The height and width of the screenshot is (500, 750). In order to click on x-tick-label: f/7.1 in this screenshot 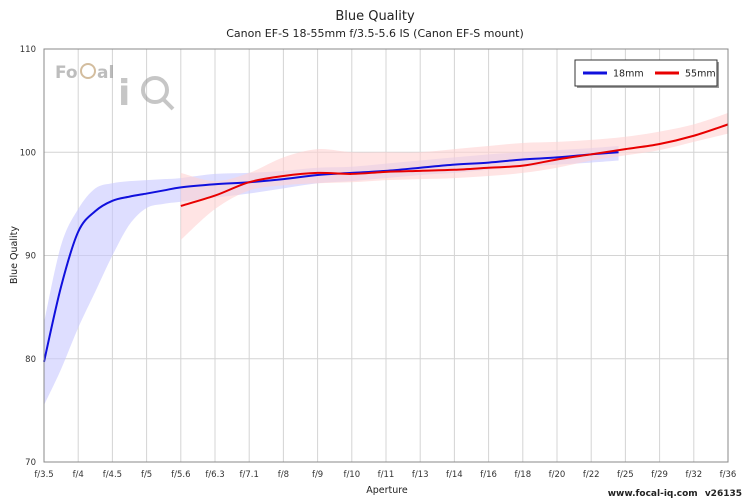, I will do `click(249, 475)`.